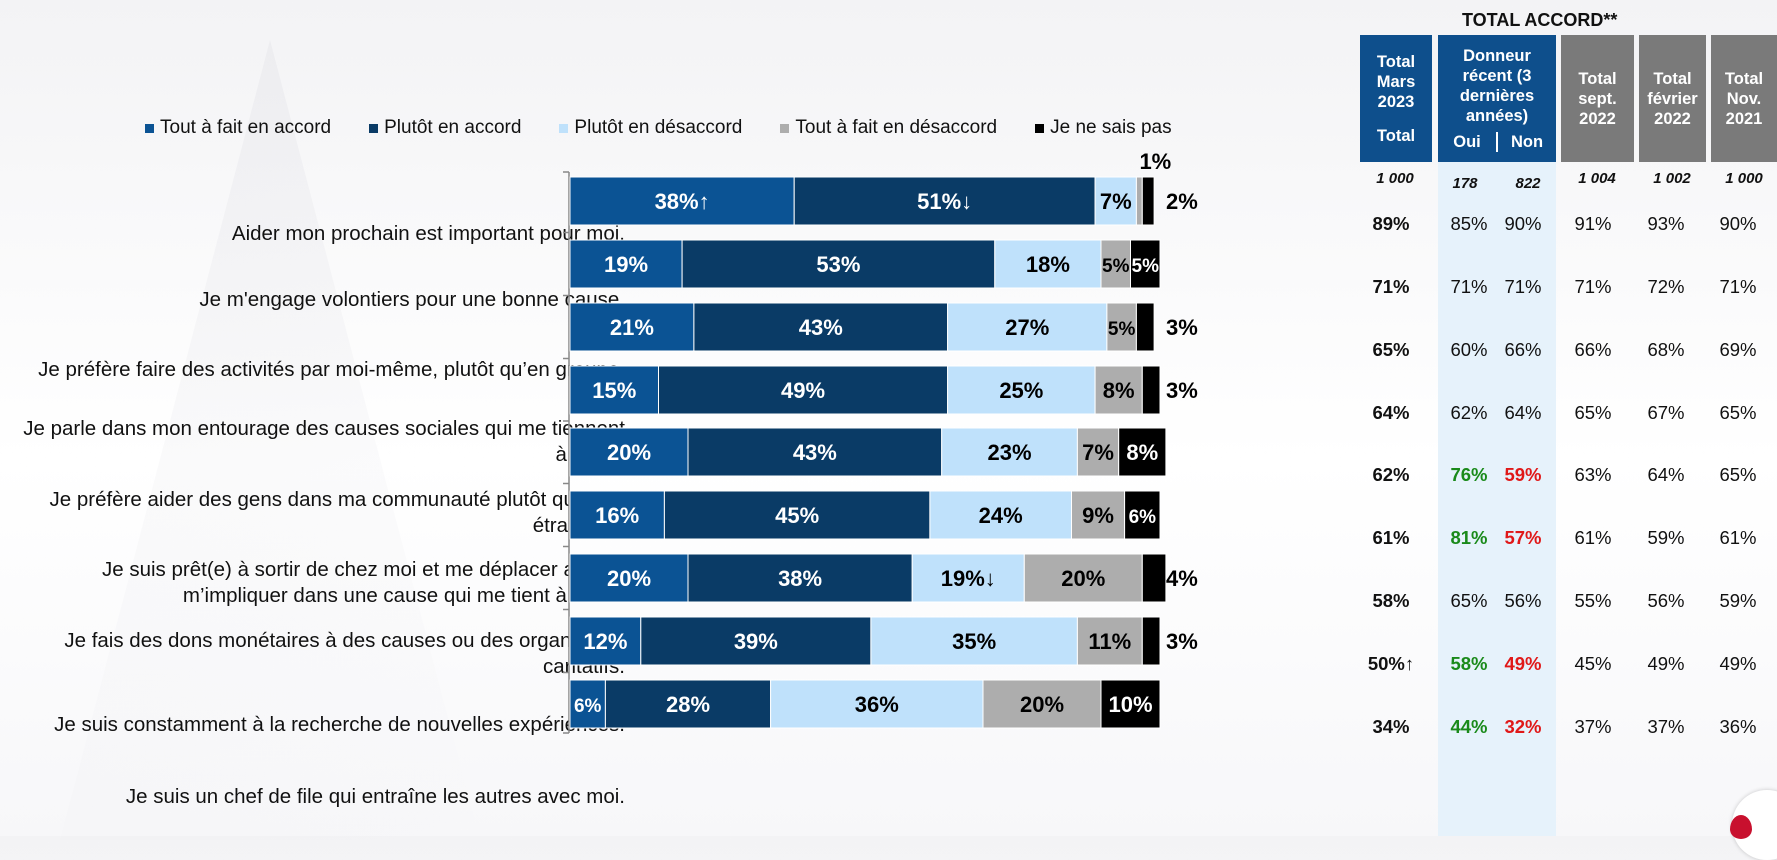 This screenshot has width=1777, height=860. I want to click on bar-data-label: 19%, so click(626, 264).